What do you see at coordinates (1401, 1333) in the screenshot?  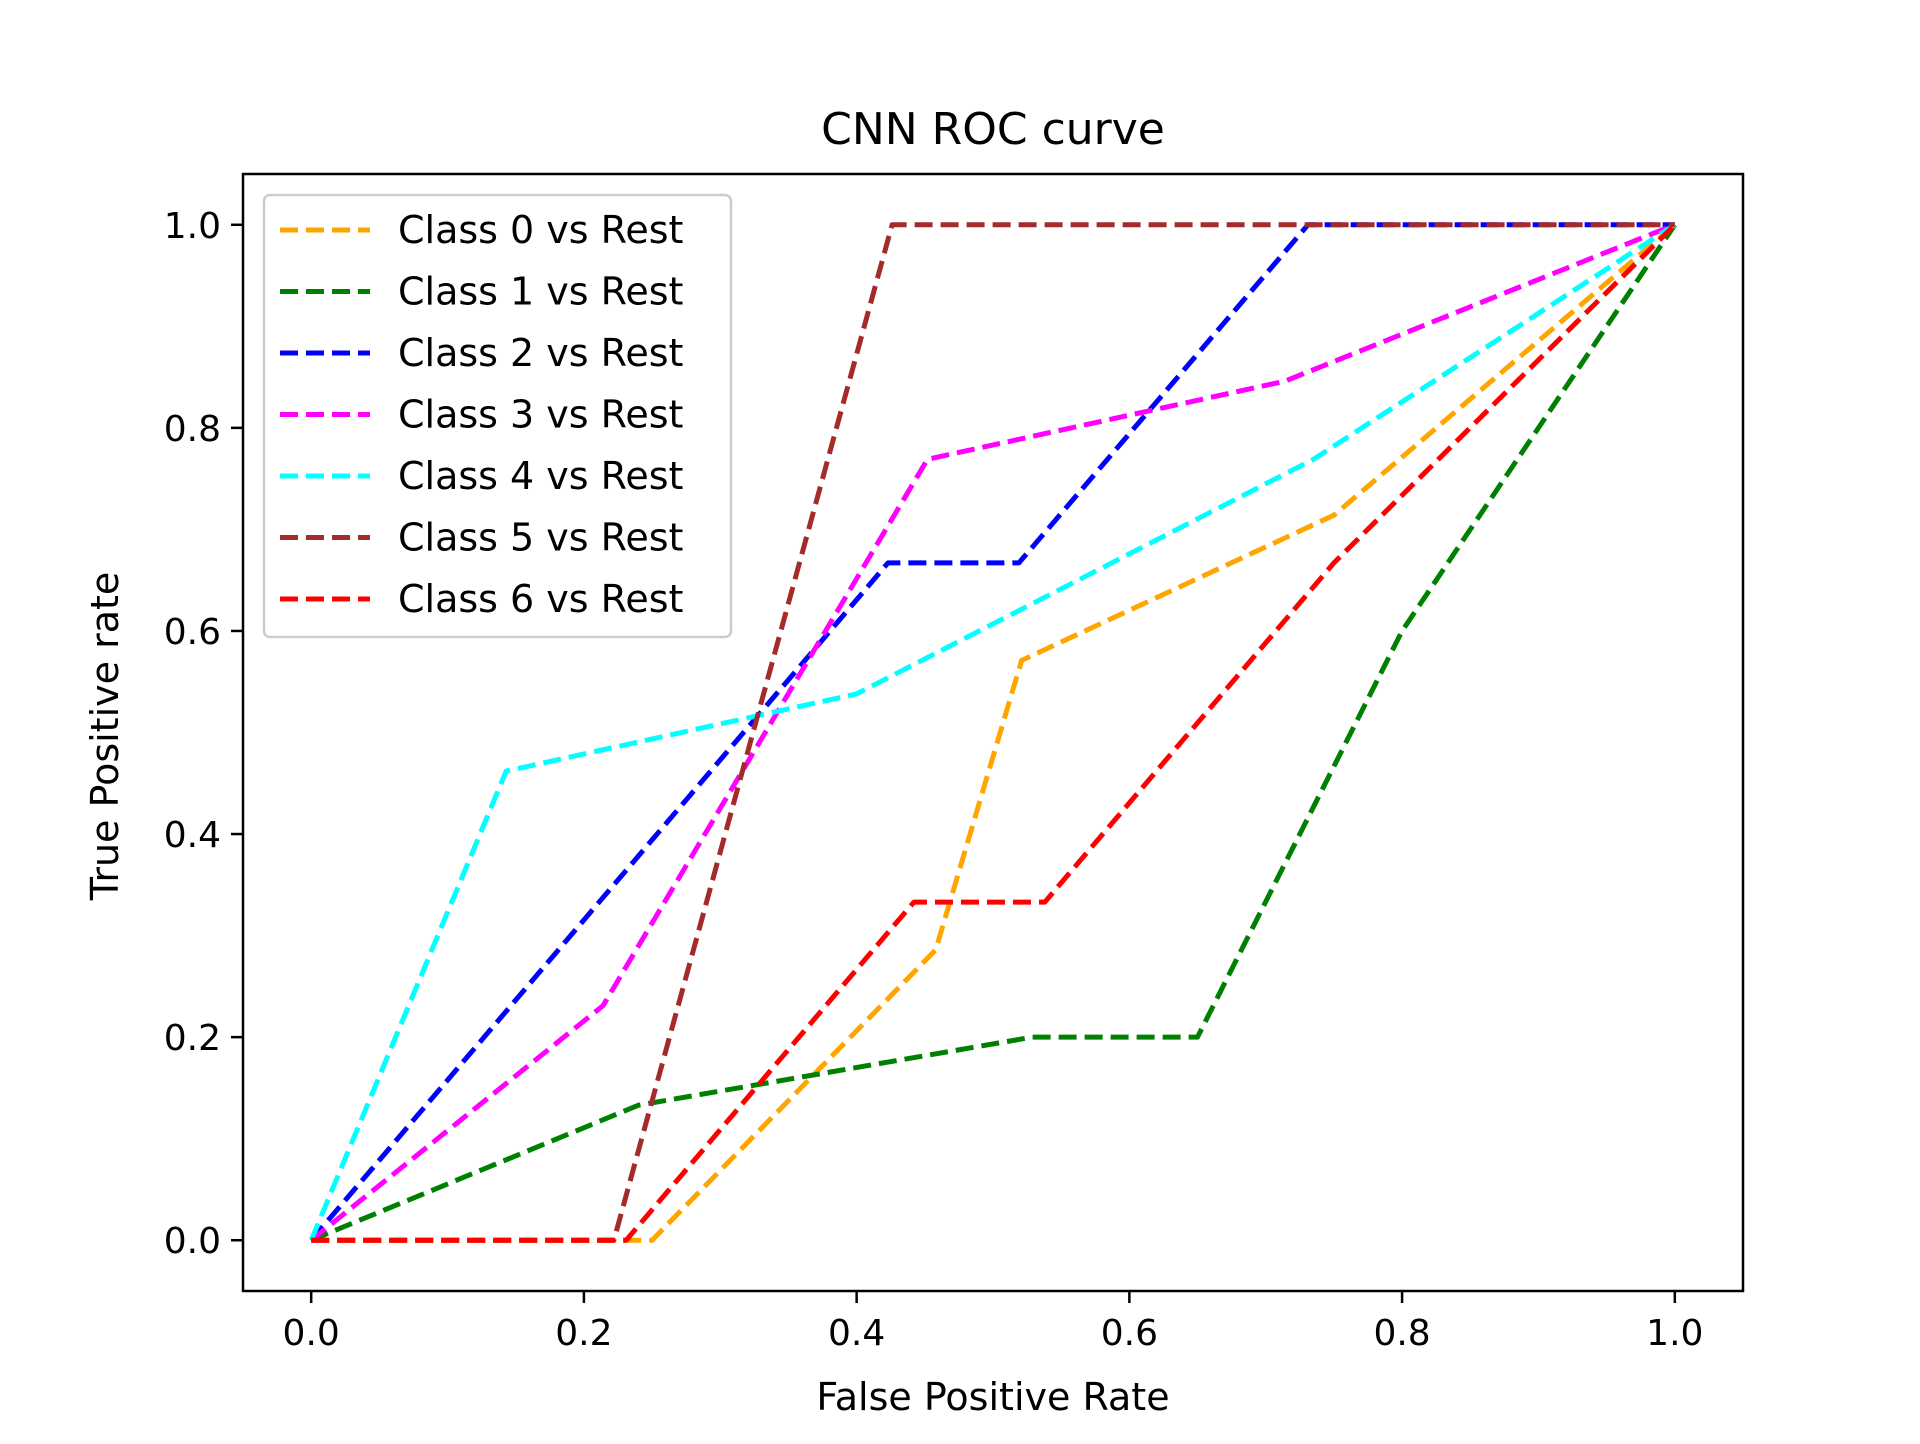 I see `x-tick-label: 0.8` at bounding box center [1401, 1333].